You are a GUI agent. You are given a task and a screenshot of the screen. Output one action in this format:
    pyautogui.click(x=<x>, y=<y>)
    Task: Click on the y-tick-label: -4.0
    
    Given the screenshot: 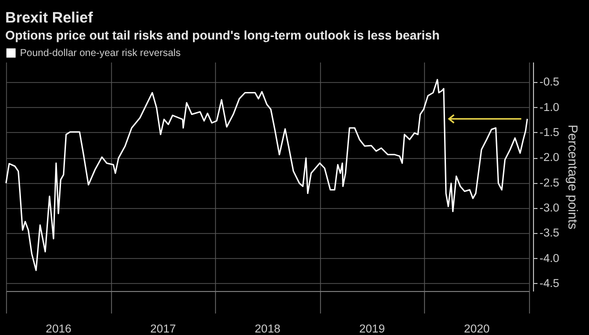 What is the action you would take?
    pyautogui.click(x=550, y=258)
    